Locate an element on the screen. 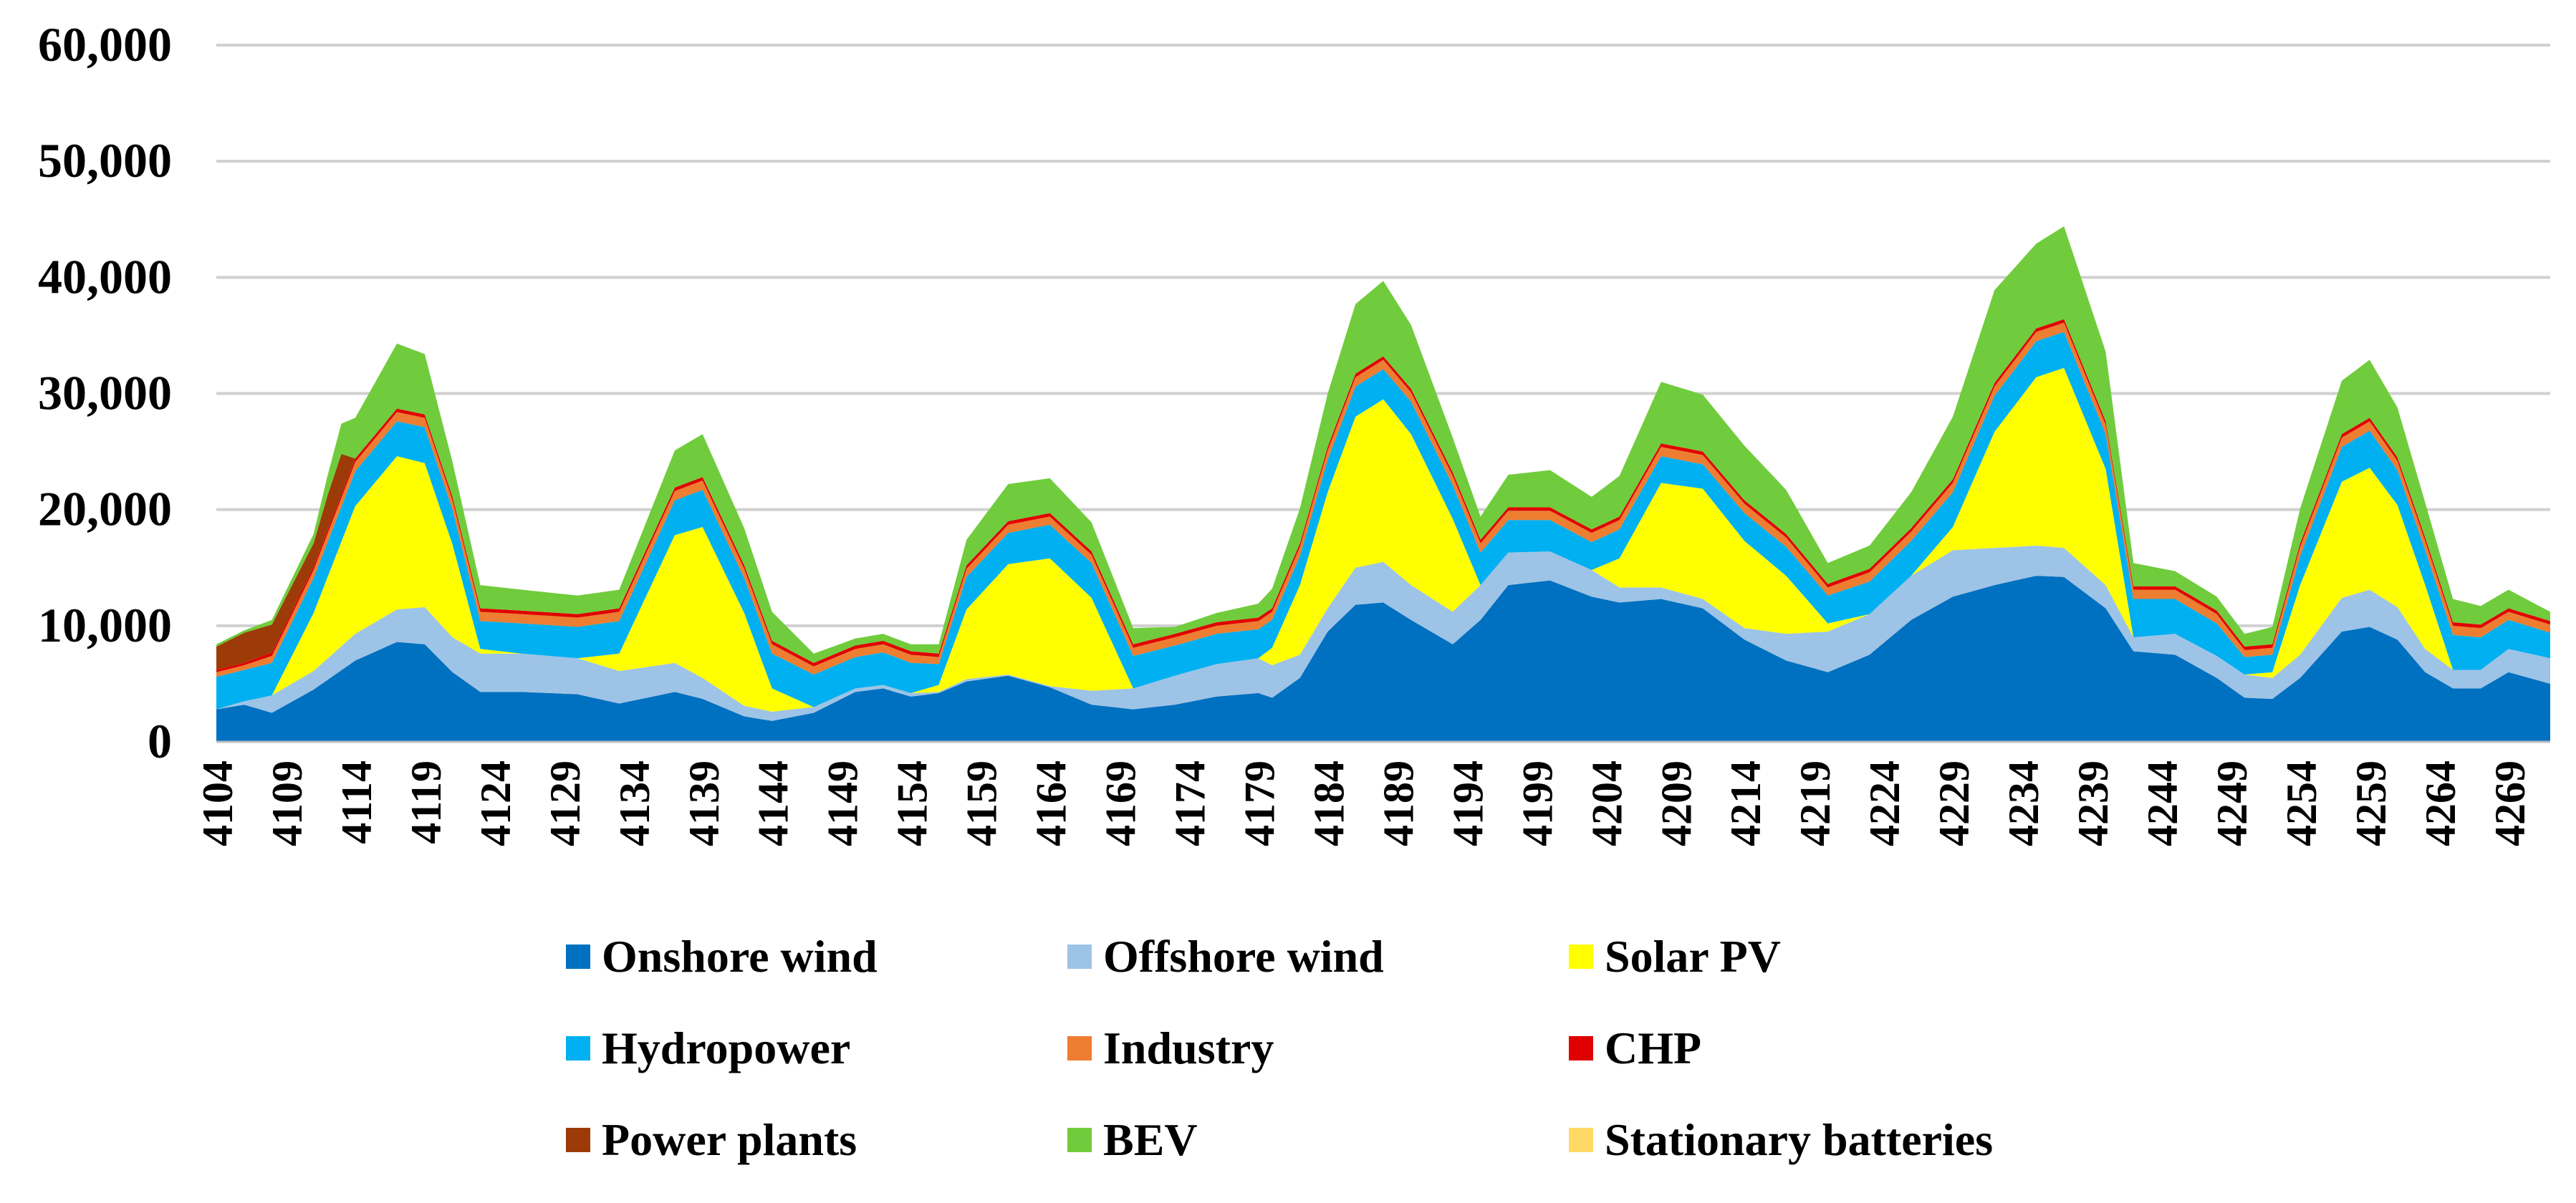 Image resolution: width=2576 pixels, height=1203 pixels. x-tick-label: 4169 is located at coordinates (1121, 803).